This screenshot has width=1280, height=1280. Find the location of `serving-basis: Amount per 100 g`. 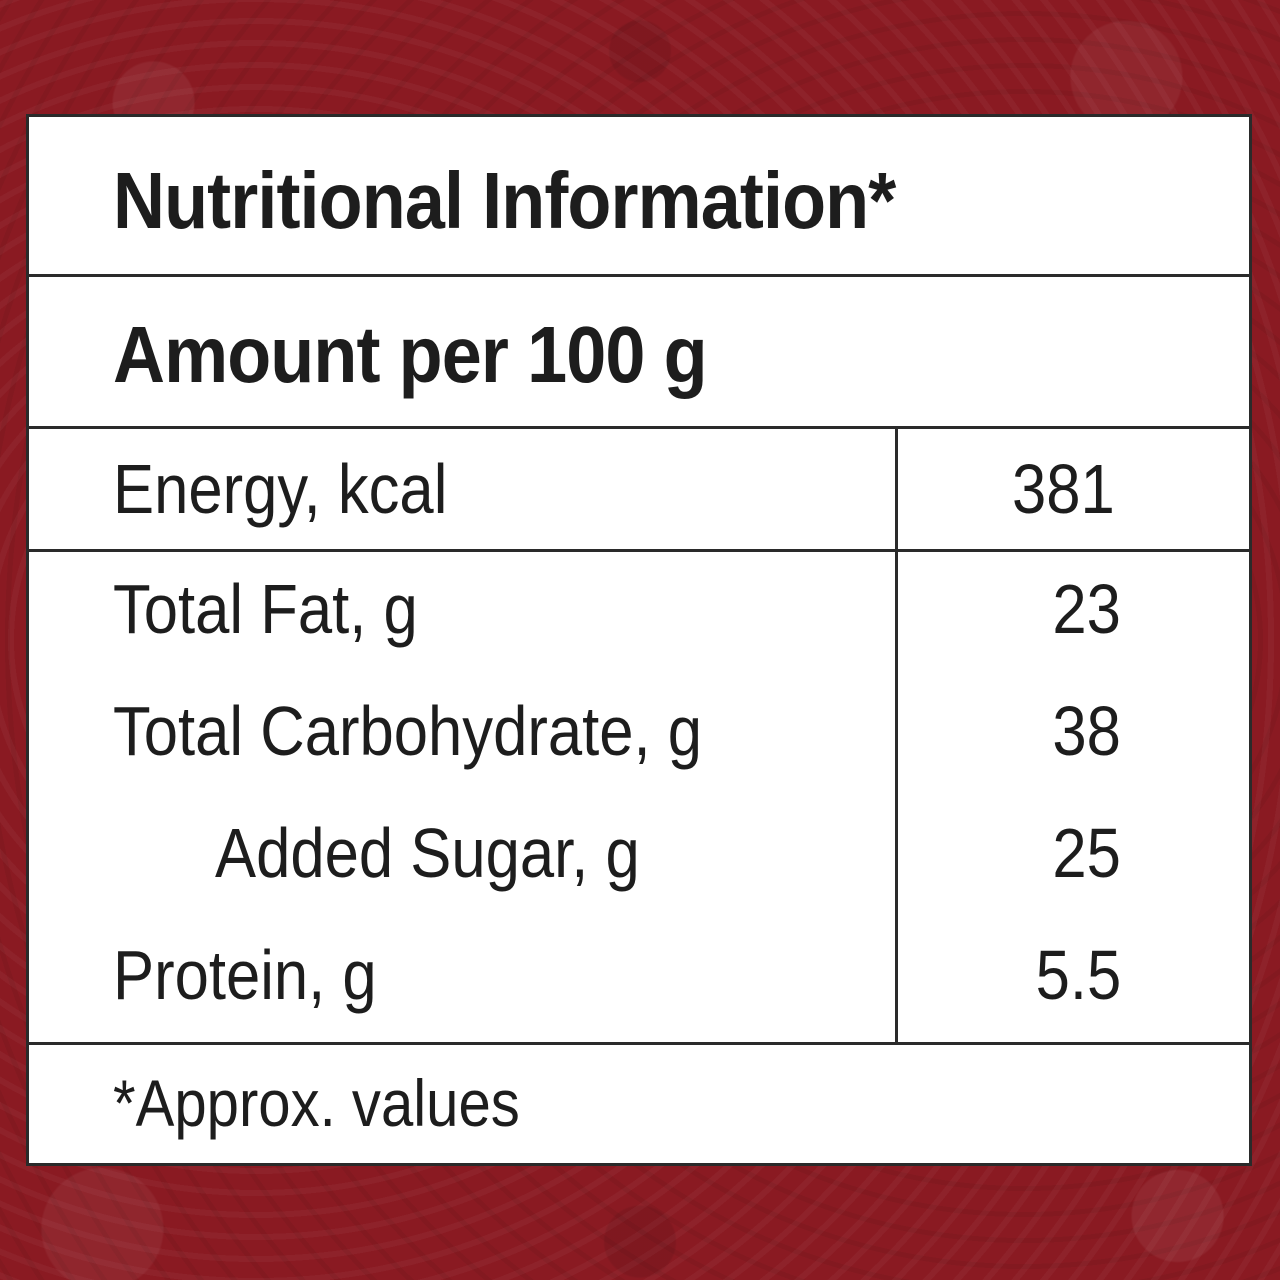

serving-basis: Amount per 100 g is located at coordinates (410, 354).